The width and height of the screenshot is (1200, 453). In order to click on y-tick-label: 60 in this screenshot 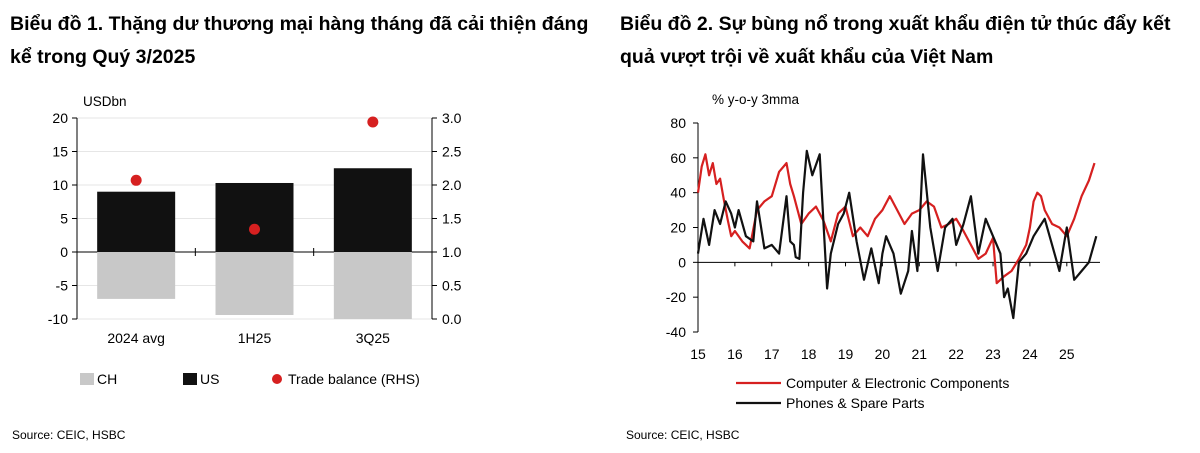, I will do `click(678, 158)`.